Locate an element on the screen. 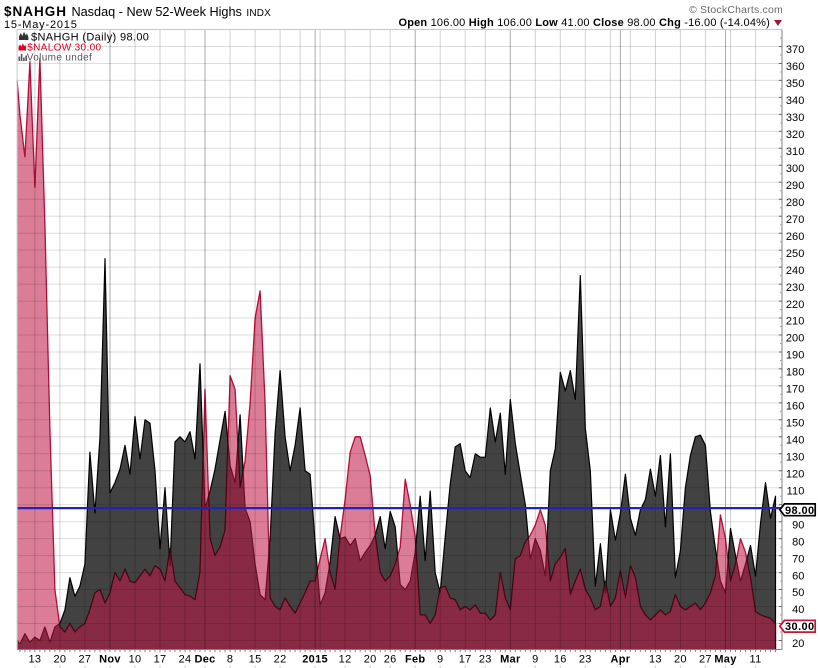  svg-text: 340 is located at coordinates (795, 101).